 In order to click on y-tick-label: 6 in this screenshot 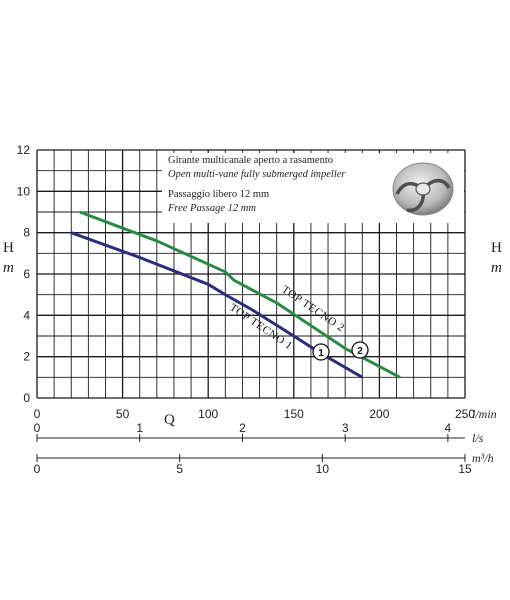, I will do `click(26, 274)`.